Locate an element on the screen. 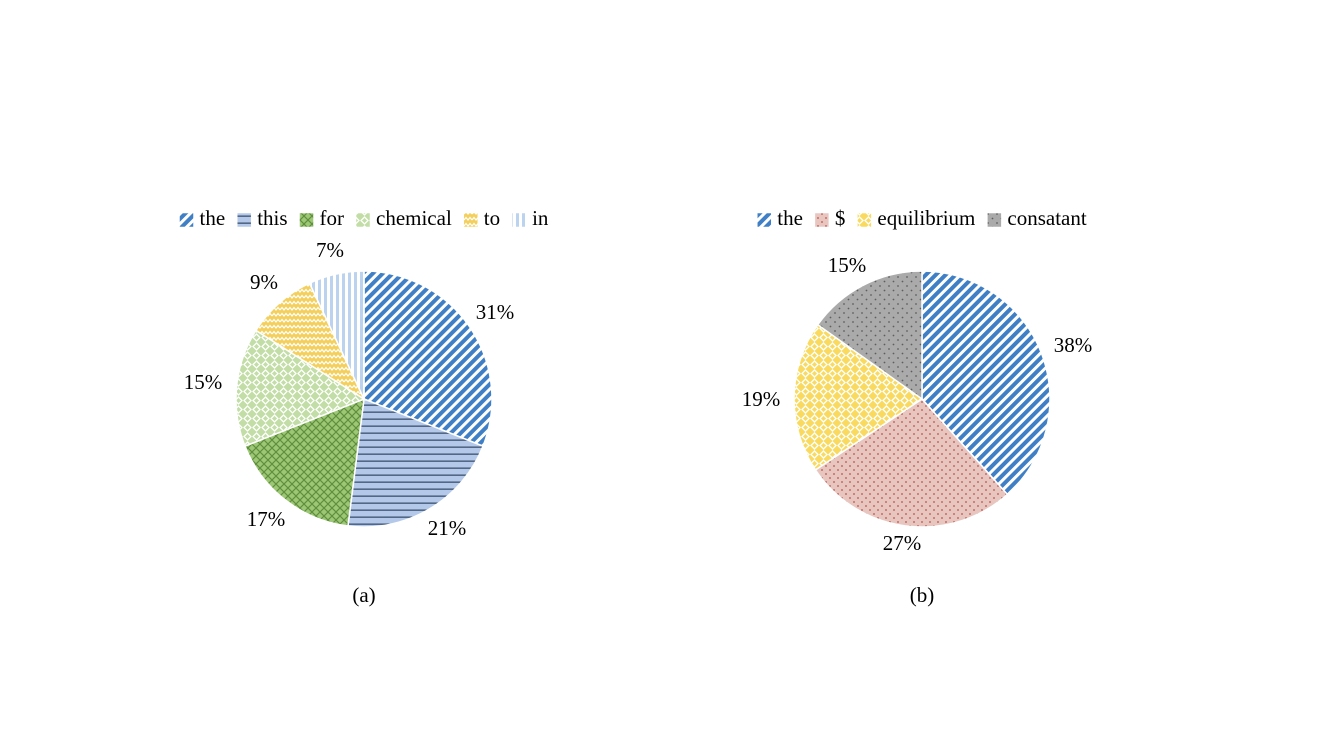  pie-chart-b: 38% 27% 19% 15% the $ equilibrium consatant (b) is located at coordinates (917, 406).